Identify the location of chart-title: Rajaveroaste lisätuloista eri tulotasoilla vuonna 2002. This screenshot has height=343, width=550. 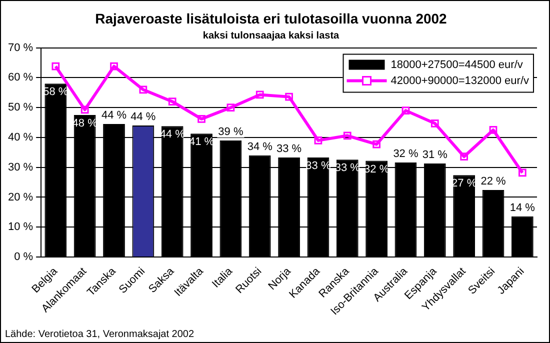
(271, 18).